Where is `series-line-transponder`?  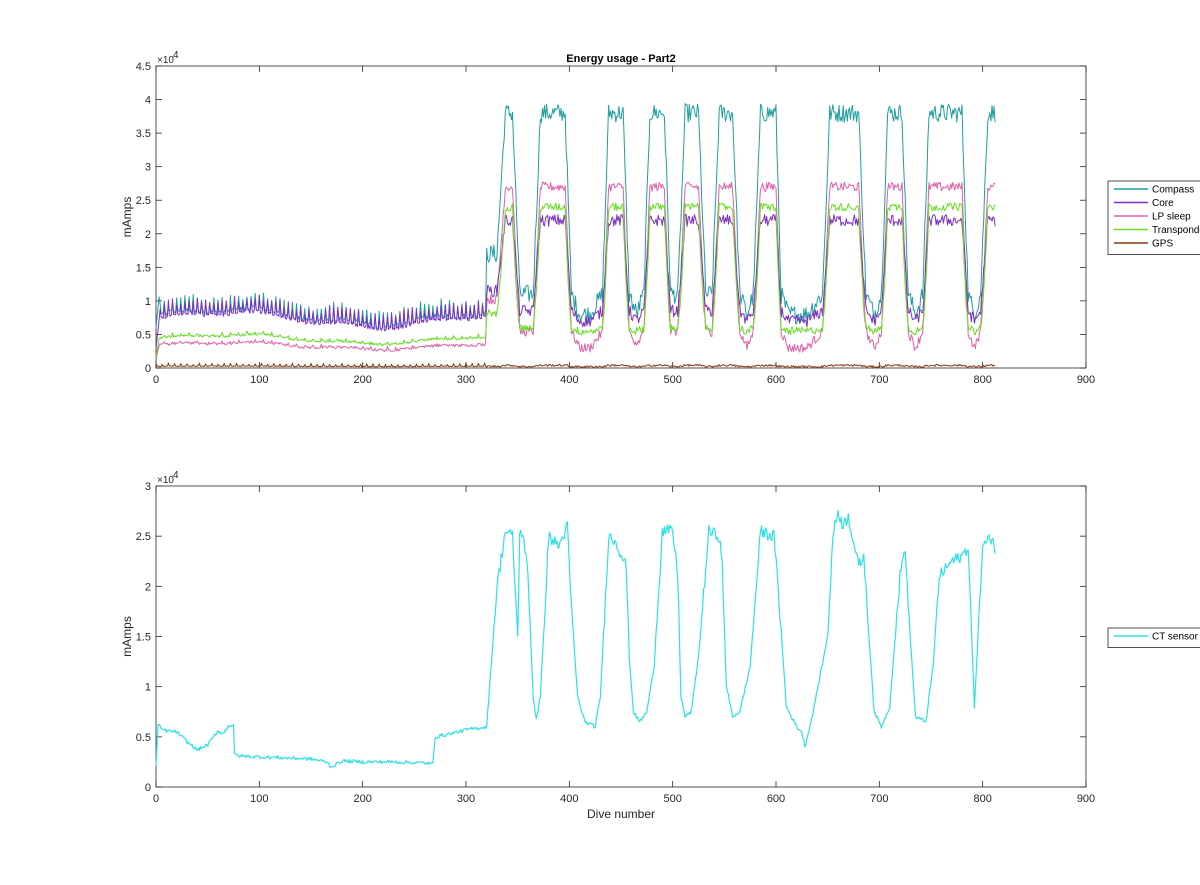
series-line-transponder is located at coordinates (575, 279).